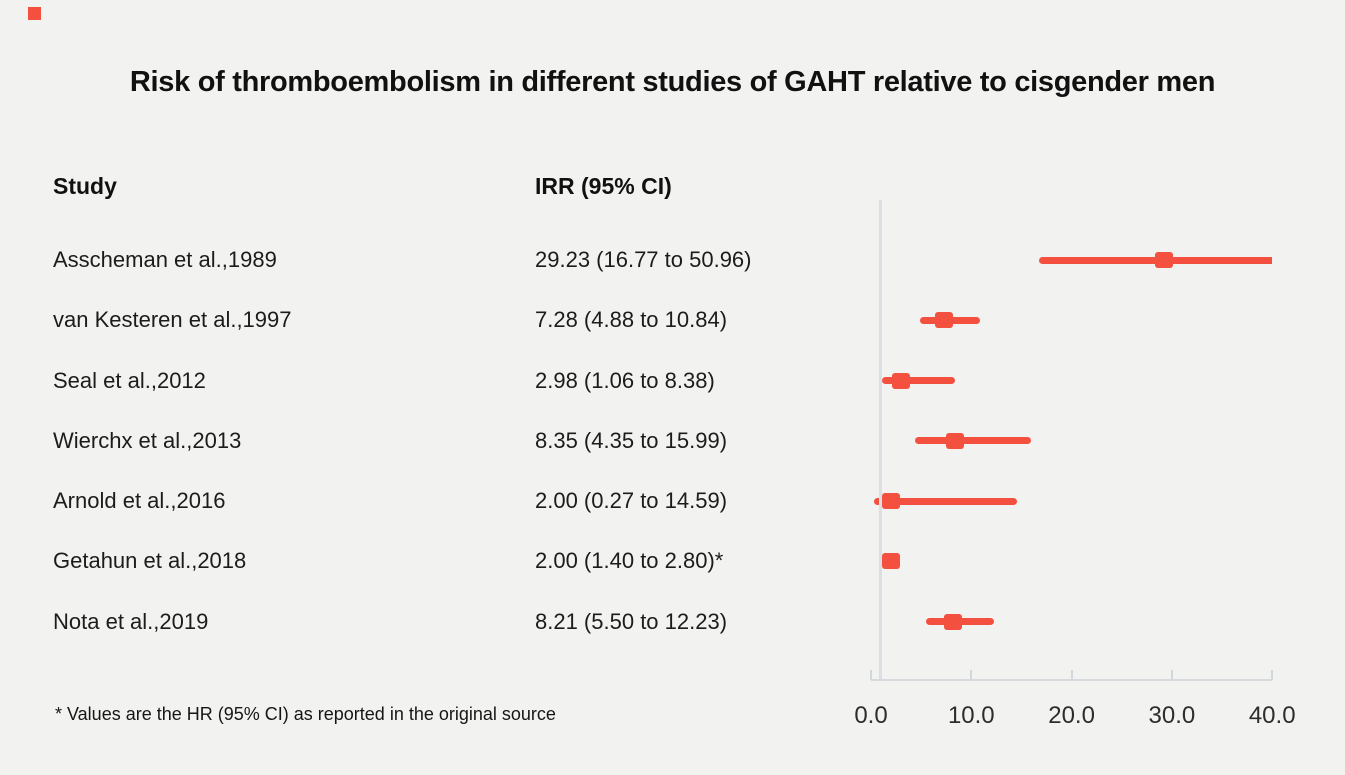  Describe the element at coordinates (34, 13) in the screenshot. I see `brand-mark-square` at that location.